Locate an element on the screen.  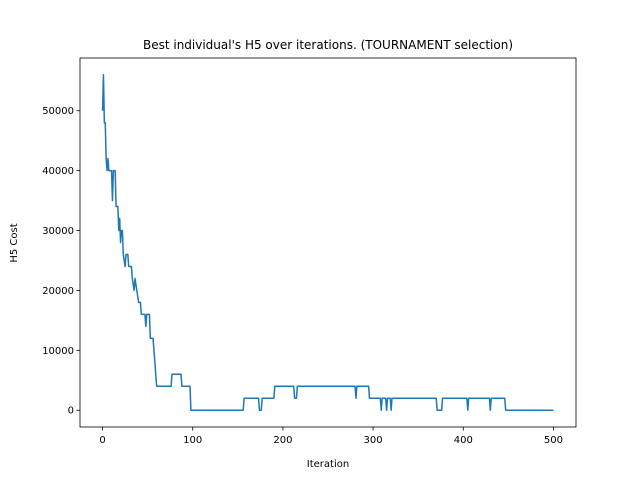
y-tick-label: 30000 is located at coordinates (58, 231).